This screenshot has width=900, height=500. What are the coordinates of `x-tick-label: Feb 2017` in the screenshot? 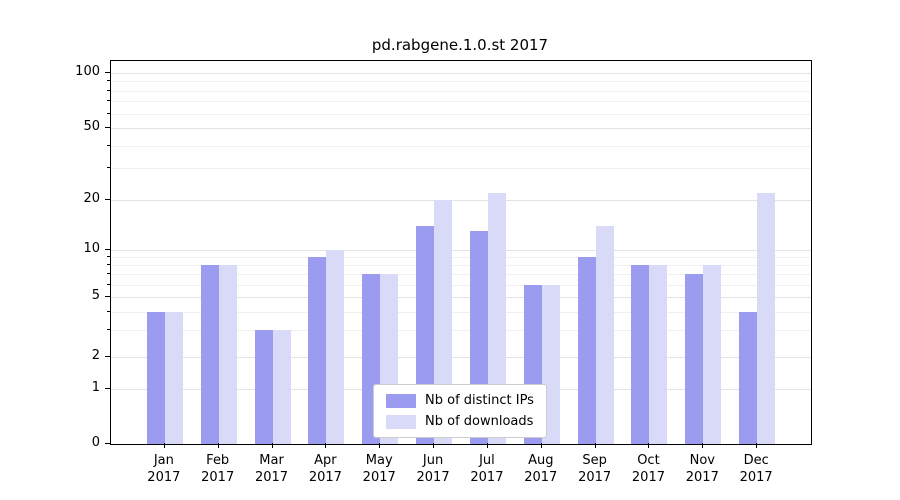 It's located at (218, 469).